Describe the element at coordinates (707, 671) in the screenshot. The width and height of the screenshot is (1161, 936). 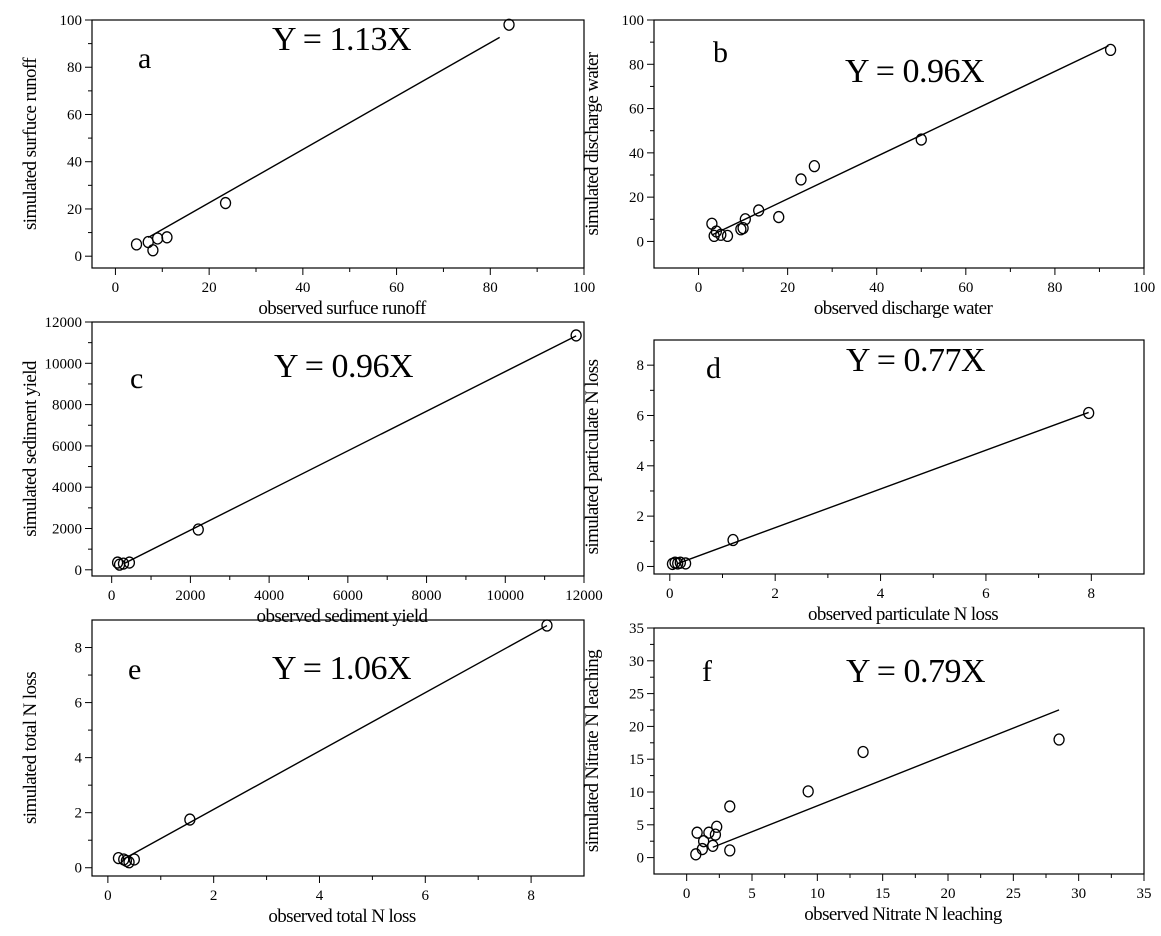
I see `panel-label: f` at that location.